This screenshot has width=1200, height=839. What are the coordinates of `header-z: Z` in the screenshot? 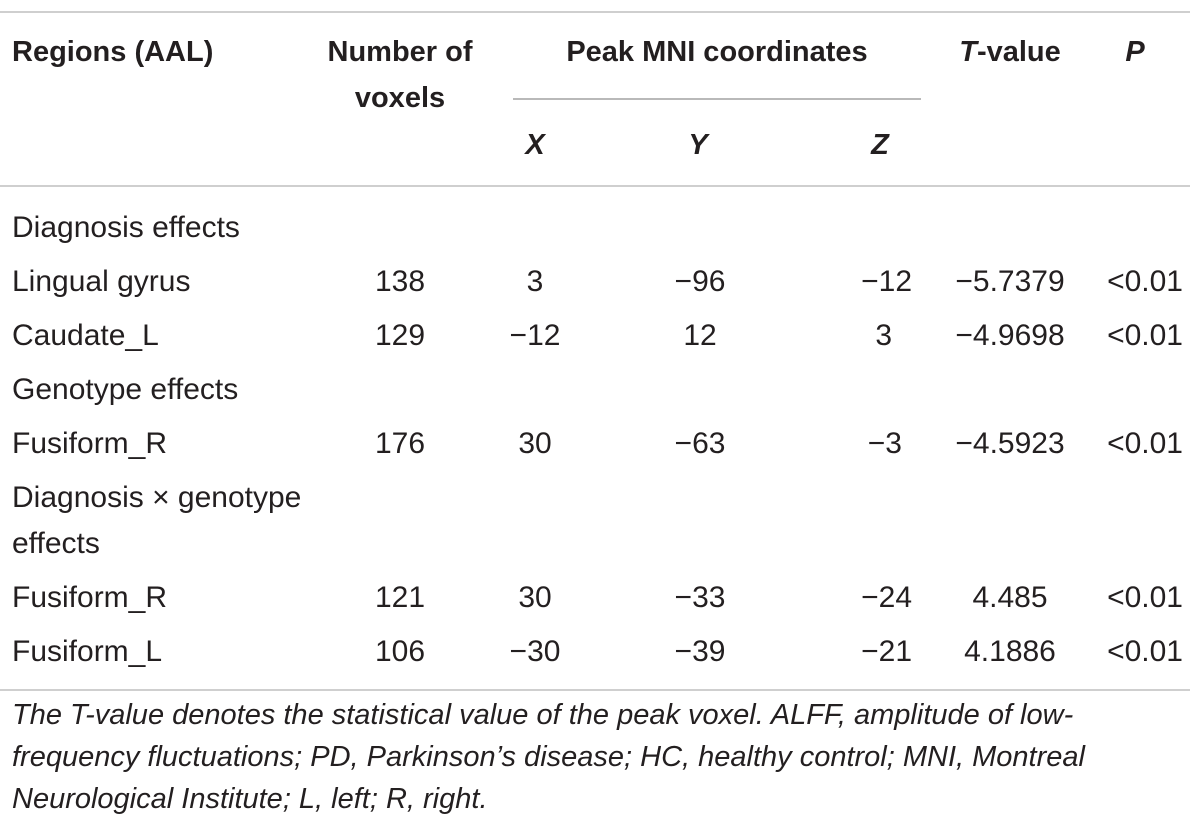 It's located at (880, 145).